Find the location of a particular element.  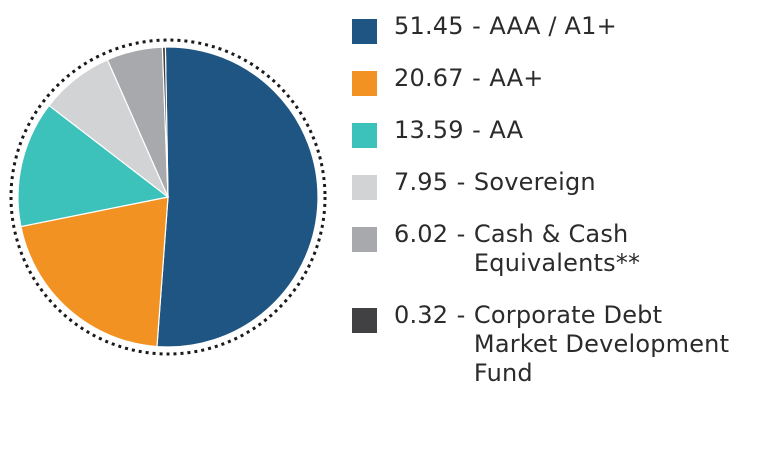

legend-text: 20.67- AA+ is located at coordinates (469, 78).